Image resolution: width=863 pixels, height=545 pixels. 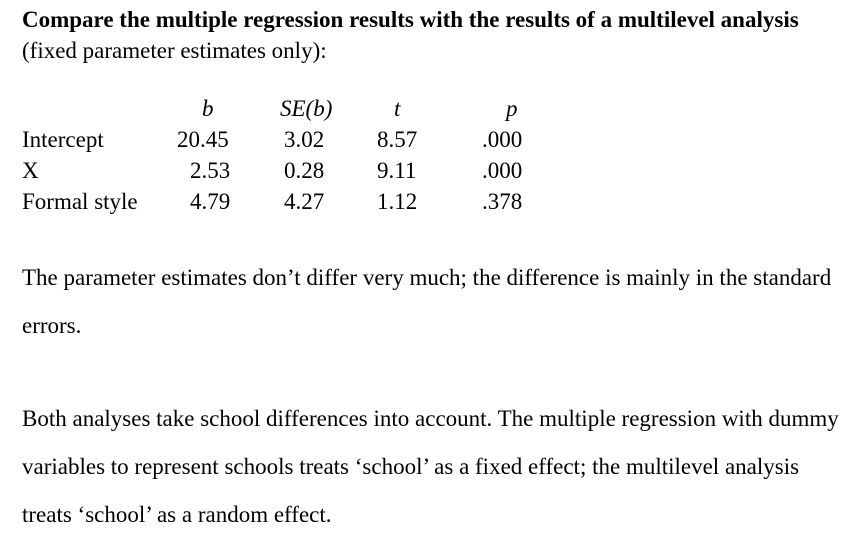 What do you see at coordinates (306, 108) in the screenshot?
I see `header-se: SE(b)` at bounding box center [306, 108].